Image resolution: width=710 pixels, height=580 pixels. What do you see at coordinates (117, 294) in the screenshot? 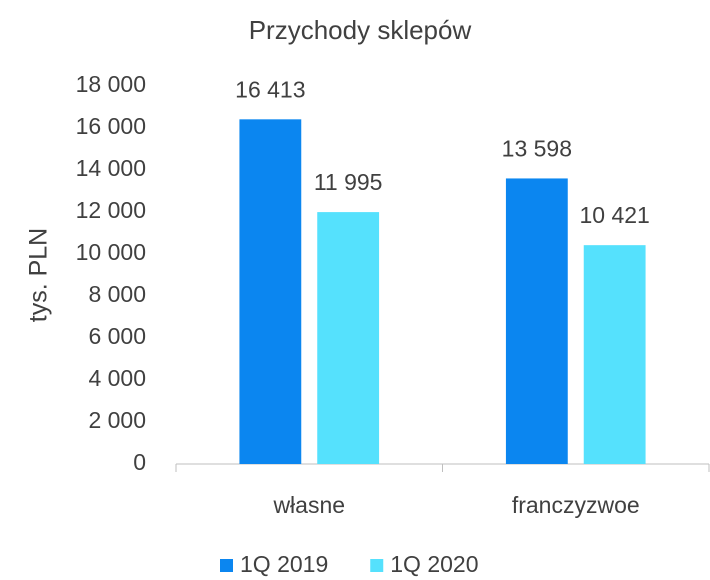
I see `y-tick-label: 8 000` at bounding box center [117, 294].